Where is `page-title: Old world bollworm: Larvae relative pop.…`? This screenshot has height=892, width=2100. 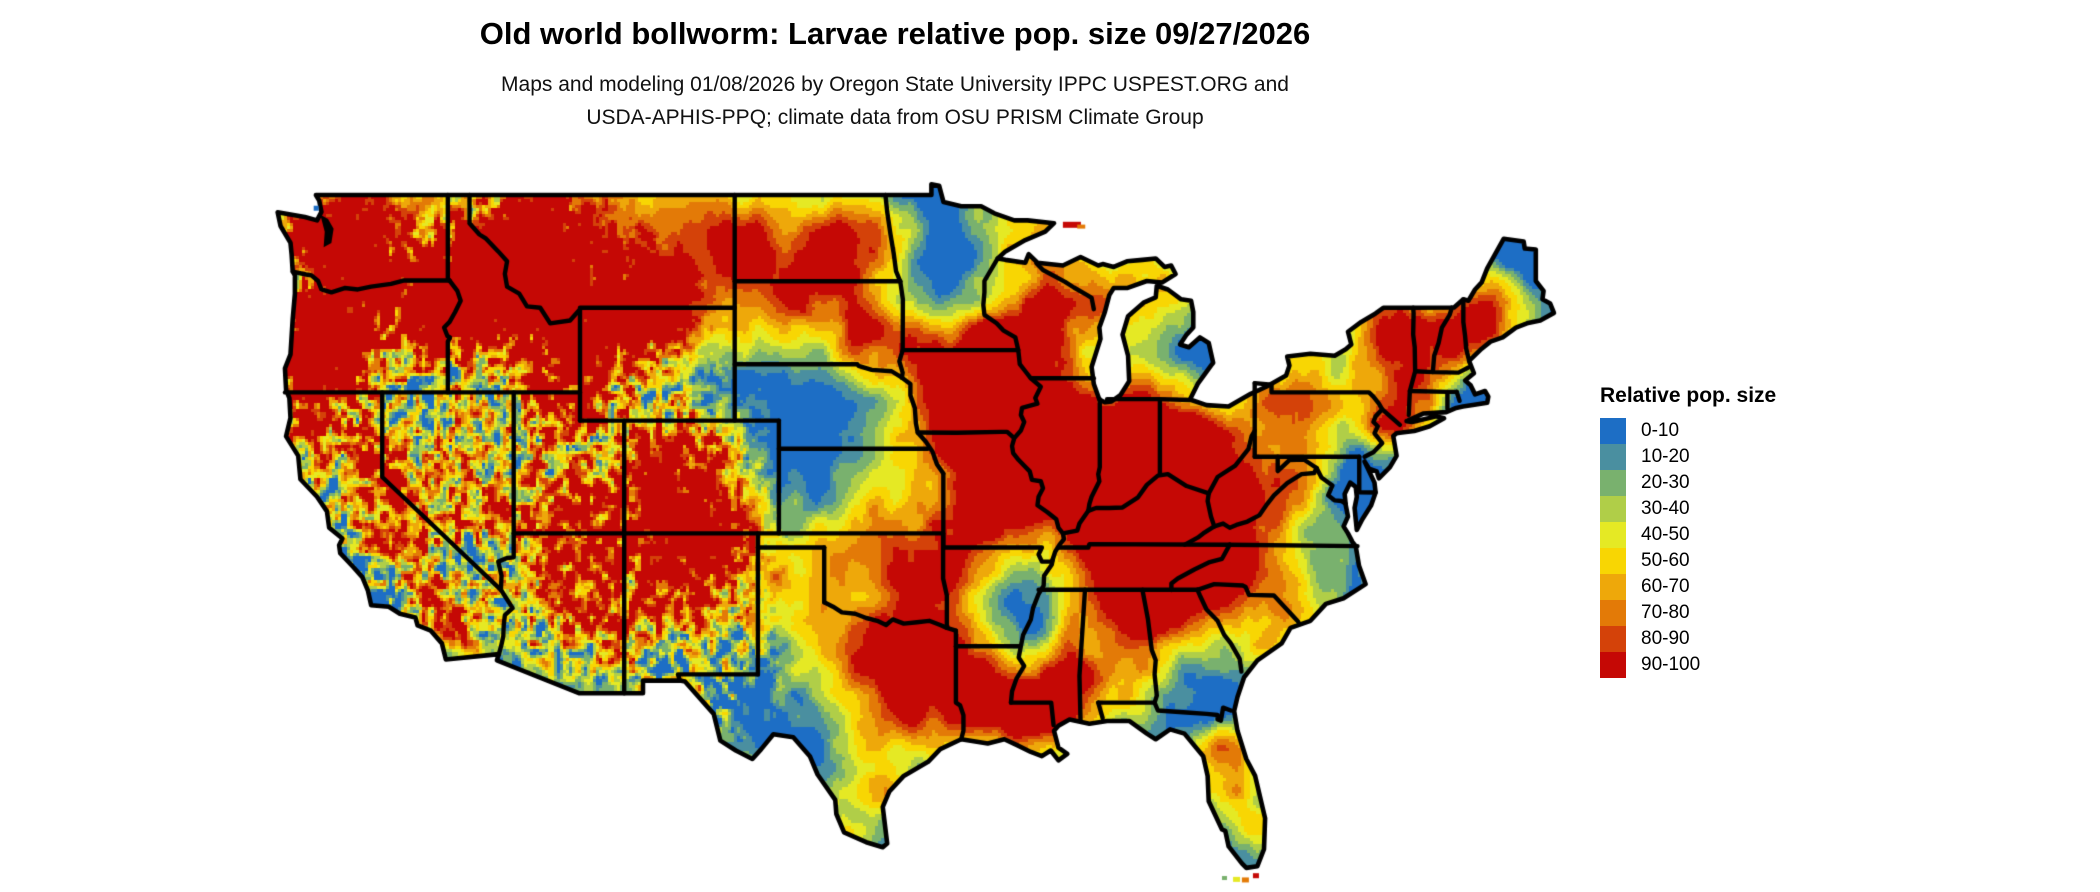
page-title: Old world bollworm: Larvae relative pop.… is located at coordinates (895, 33).